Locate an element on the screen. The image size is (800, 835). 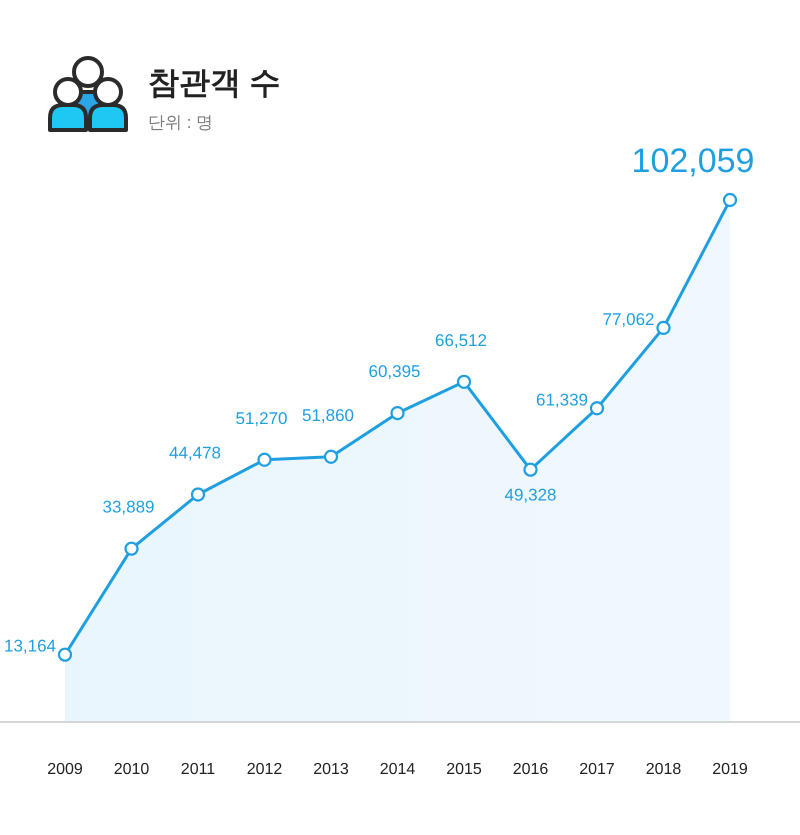
data-label: 77,062 is located at coordinates (628, 319).